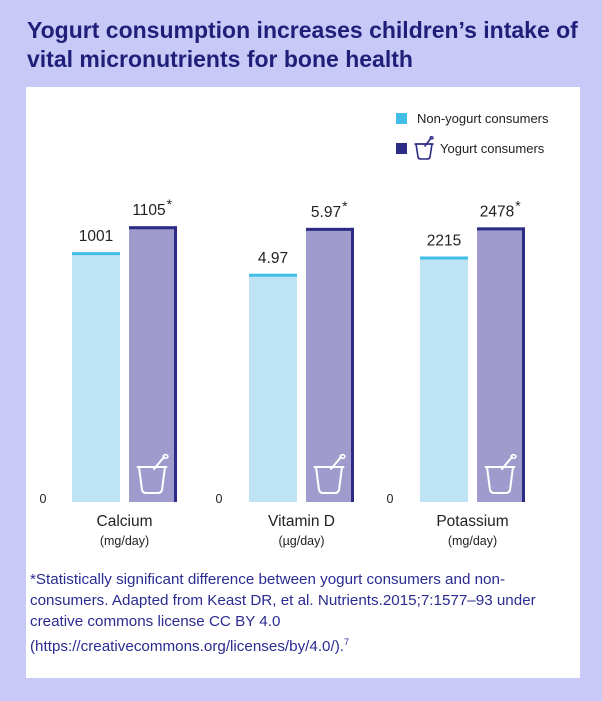 This screenshot has width=602, height=701. I want to click on significance-marker-potassium: *, so click(518, 205).